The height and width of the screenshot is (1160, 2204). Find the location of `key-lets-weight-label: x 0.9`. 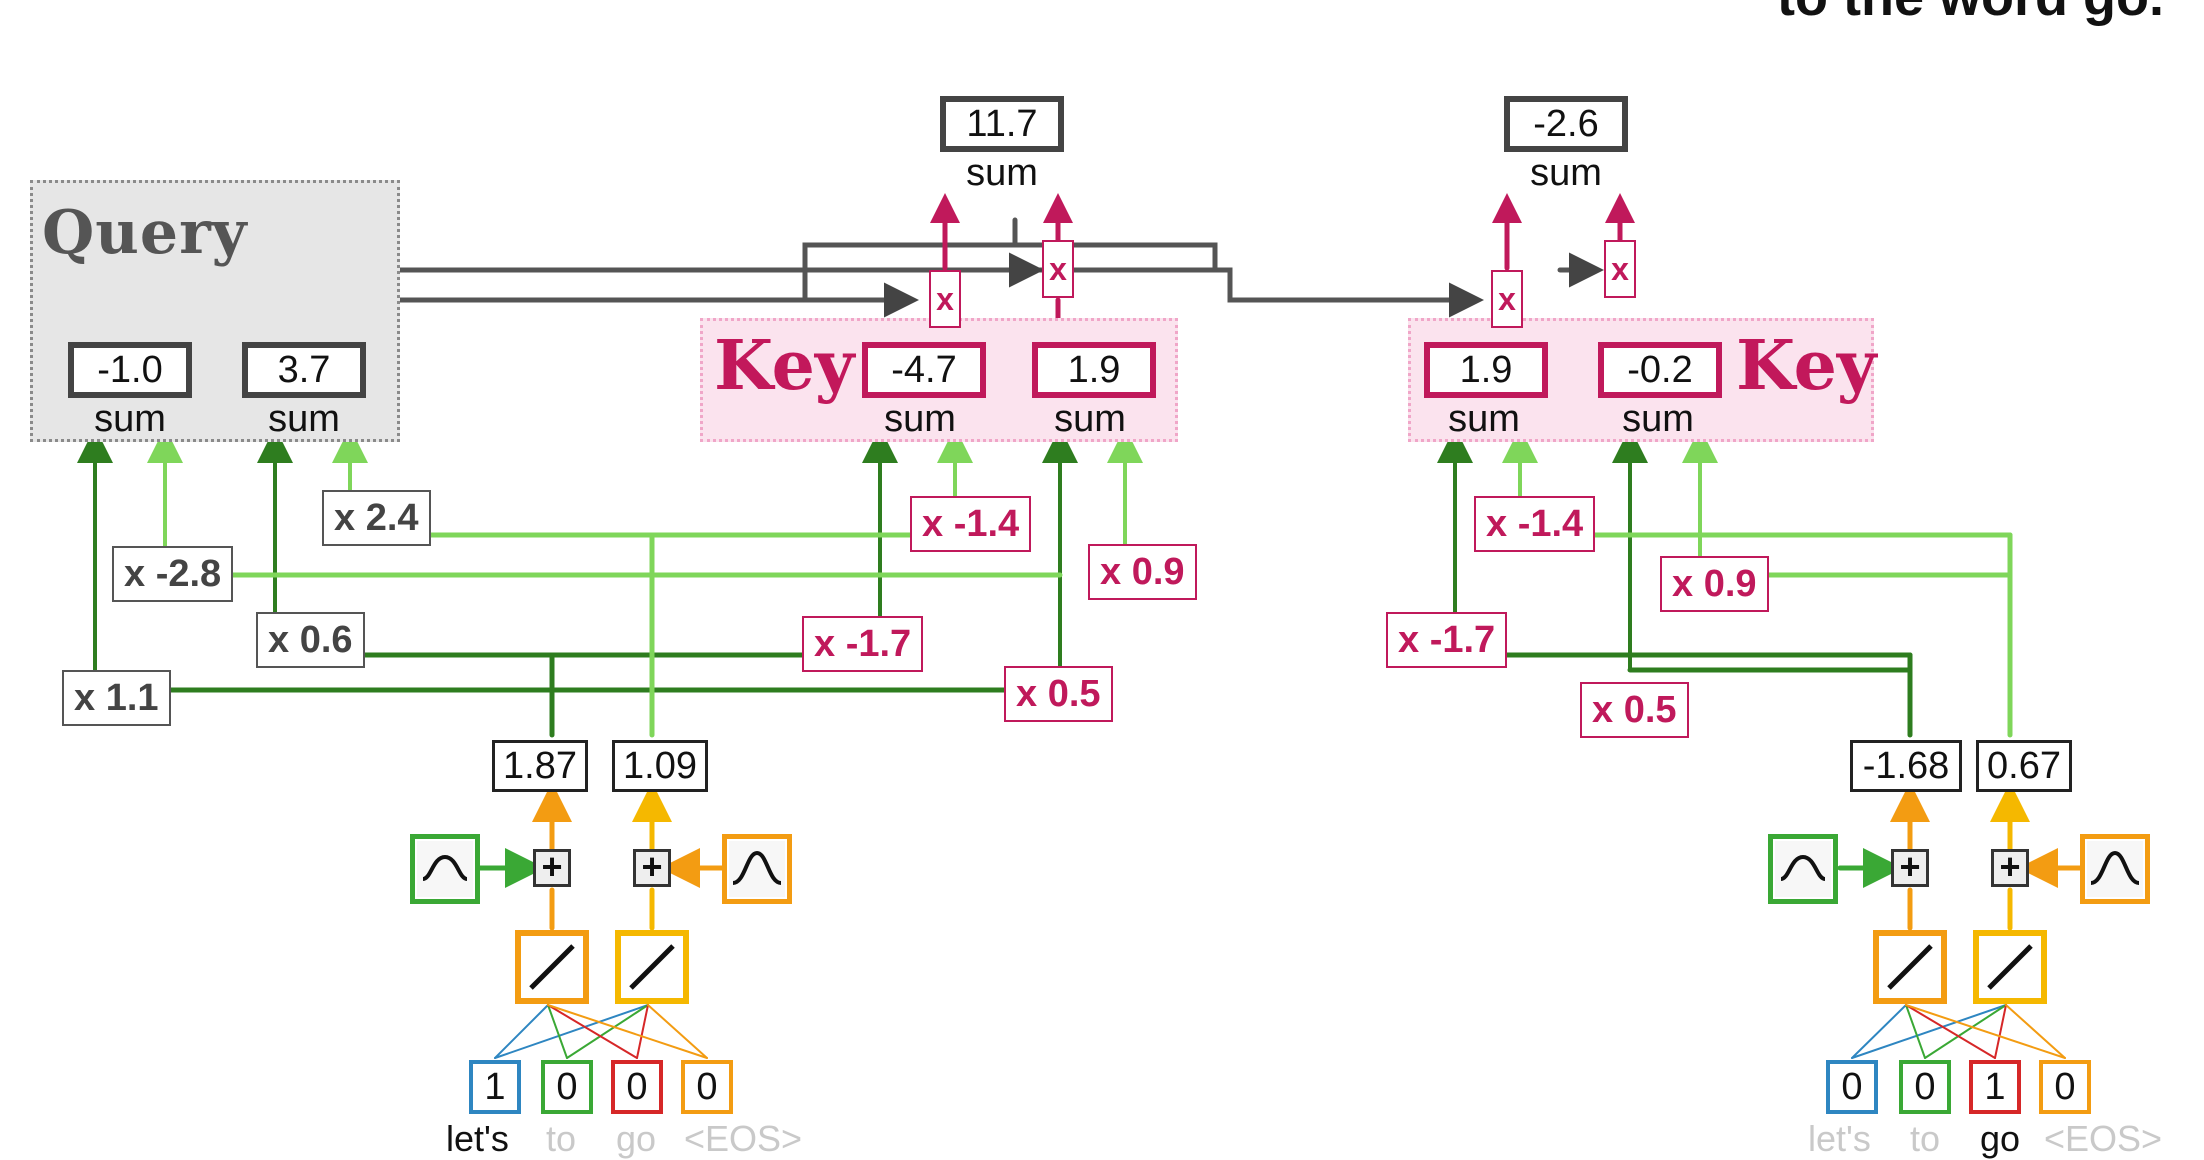

key-lets-weight-label: x 0.9 is located at coordinates (1142, 572).